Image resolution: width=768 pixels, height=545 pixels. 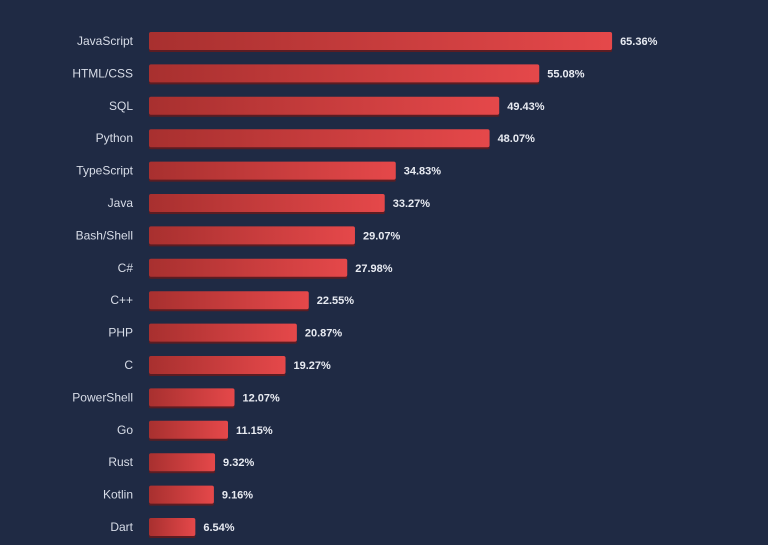 I want to click on category-label: Dart, so click(x=121, y=527).